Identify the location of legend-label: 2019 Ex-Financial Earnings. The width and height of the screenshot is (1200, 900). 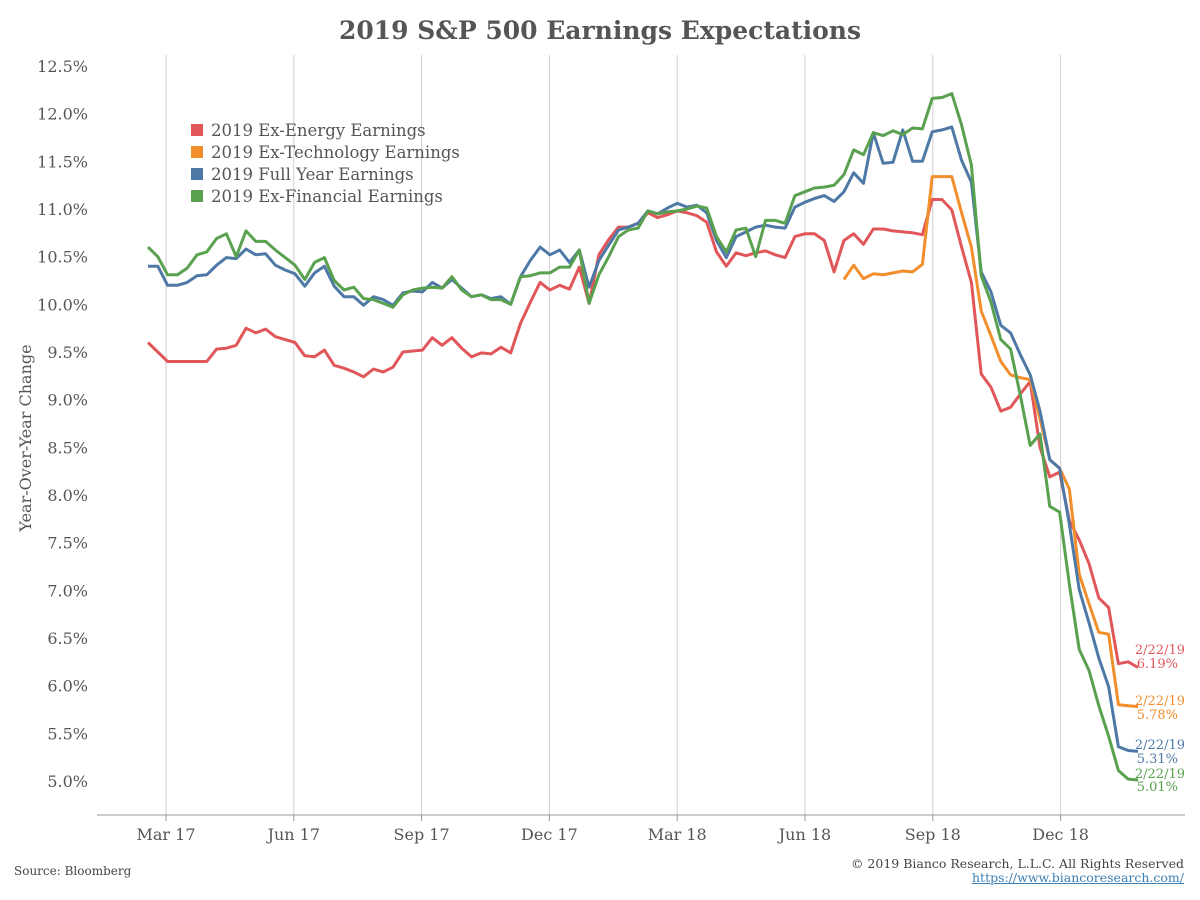
(327, 196).